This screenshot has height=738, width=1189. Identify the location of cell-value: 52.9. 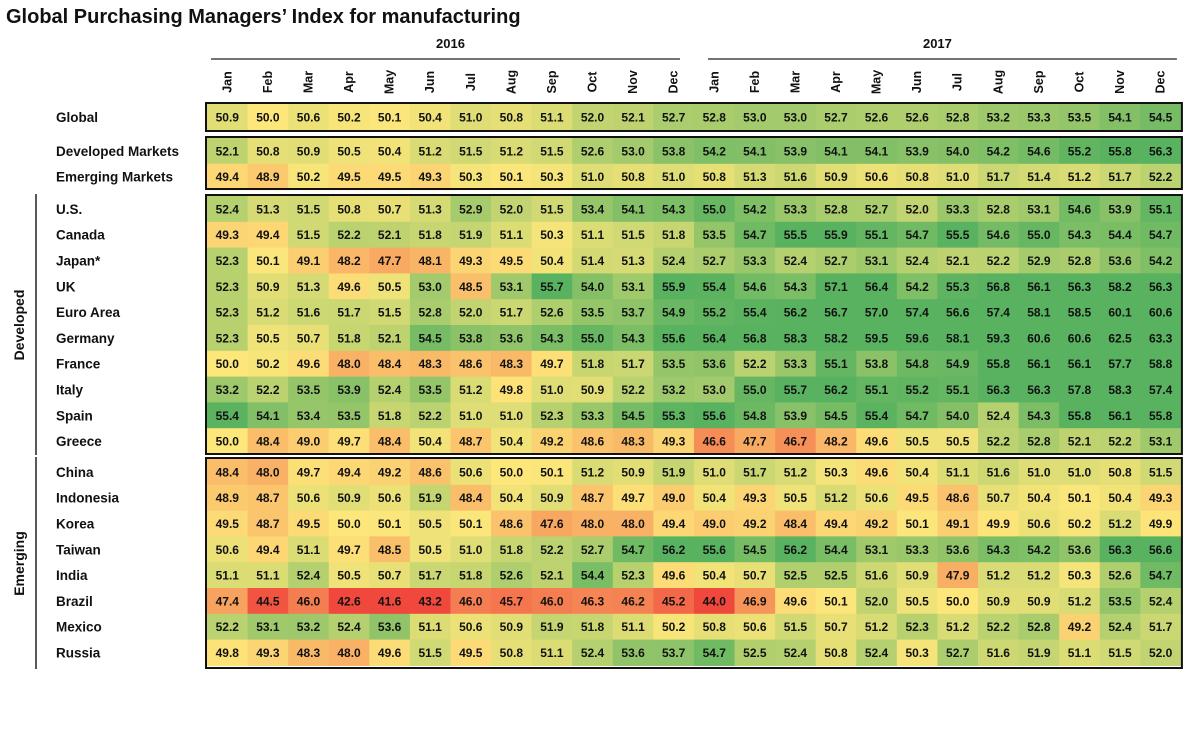
(471, 209).